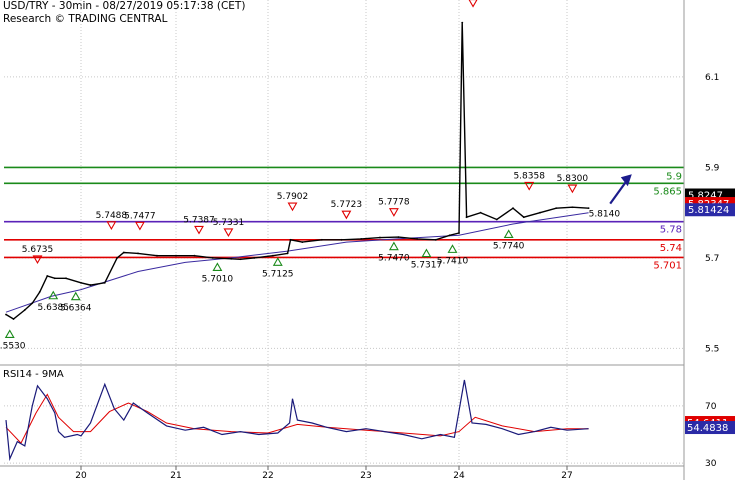 This screenshot has width=735, height=480. What do you see at coordinates (293, 197) in the screenshot?
I see `annotation-label: 5.7902` at bounding box center [293, 197].